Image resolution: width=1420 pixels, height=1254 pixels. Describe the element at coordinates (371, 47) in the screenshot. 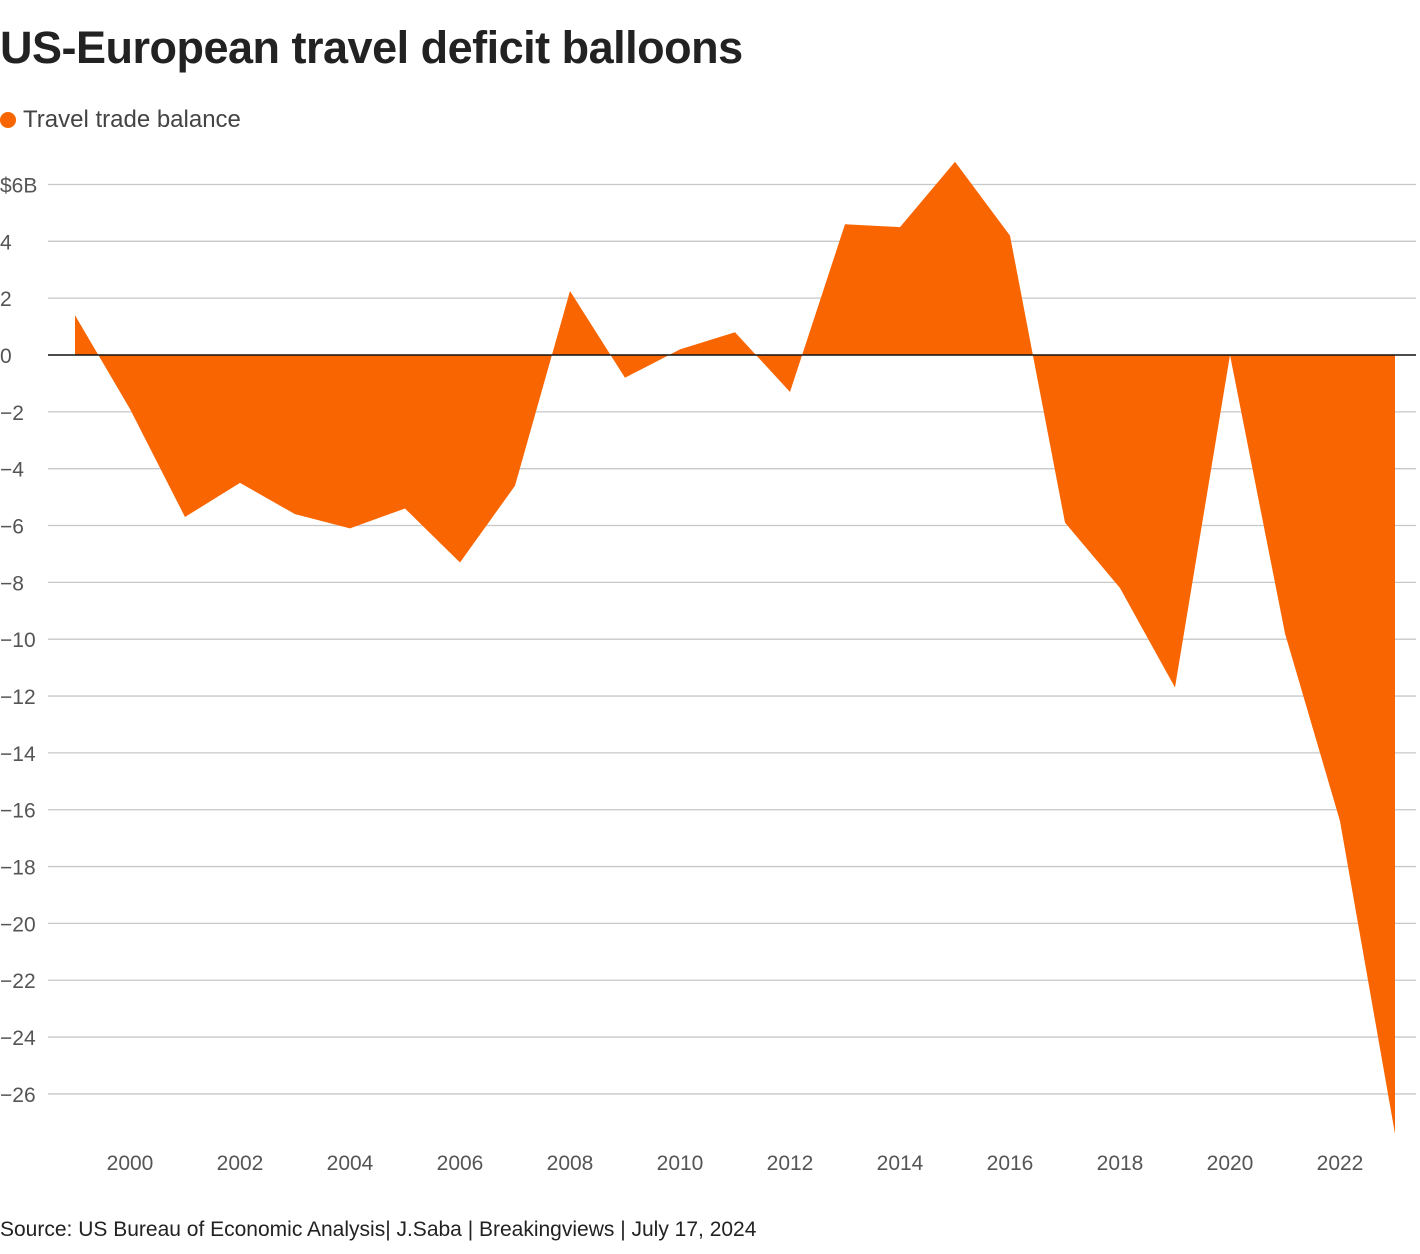

I see `chart-title: US-European travel deficit balloons` at that location.